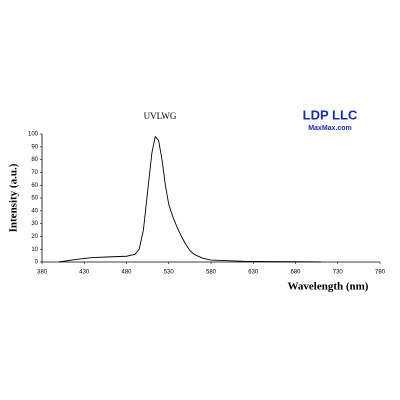 The width and height of the screenshot is (400, 400). What do you see at coordinates (37, 263) in the screenshot?
I see `y-tick-label: 0` at bounding box center [37, 263].